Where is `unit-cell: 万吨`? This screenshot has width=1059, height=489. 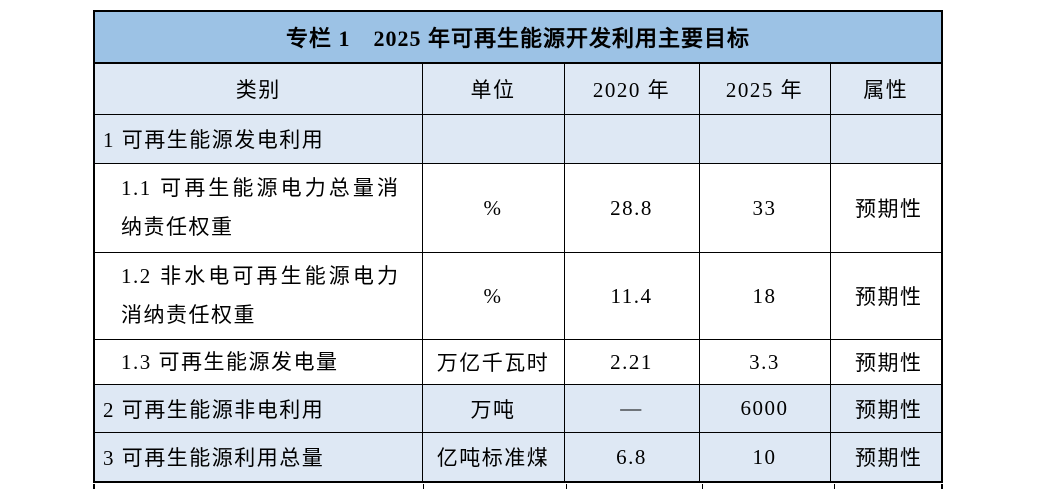 unit-cell: 万吨 is located at coordinates (493, 408).